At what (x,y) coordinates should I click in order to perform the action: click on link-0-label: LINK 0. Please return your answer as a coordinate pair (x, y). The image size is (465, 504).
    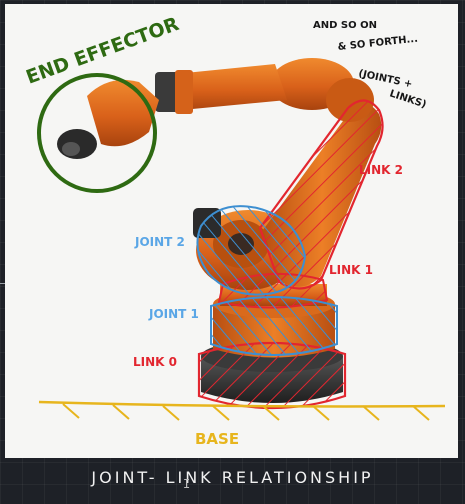
    Looking at the image, I should click on (155, 362).